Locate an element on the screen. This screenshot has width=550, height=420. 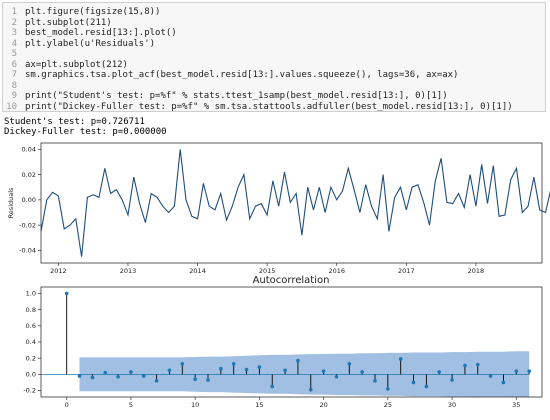
y-tick-label: 0.8 is located at coordinates (31, 310).